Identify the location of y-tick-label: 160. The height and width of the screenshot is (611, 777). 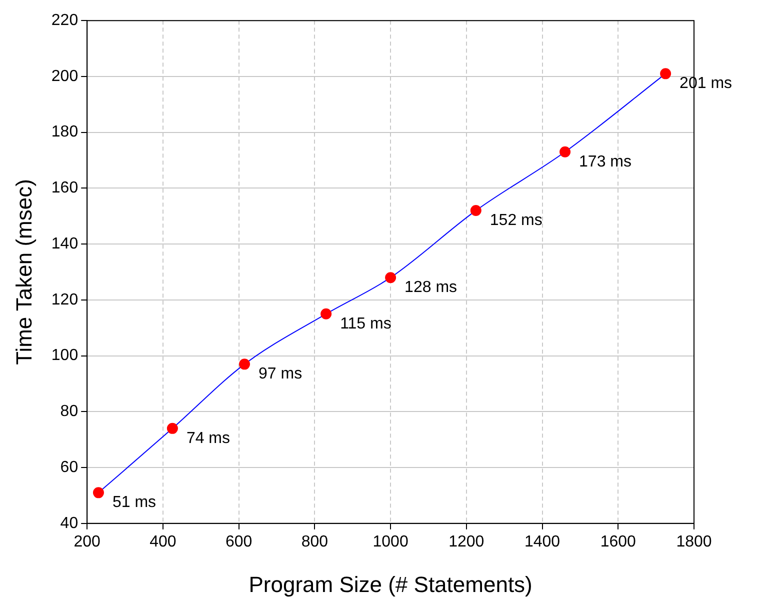
(64, 188).